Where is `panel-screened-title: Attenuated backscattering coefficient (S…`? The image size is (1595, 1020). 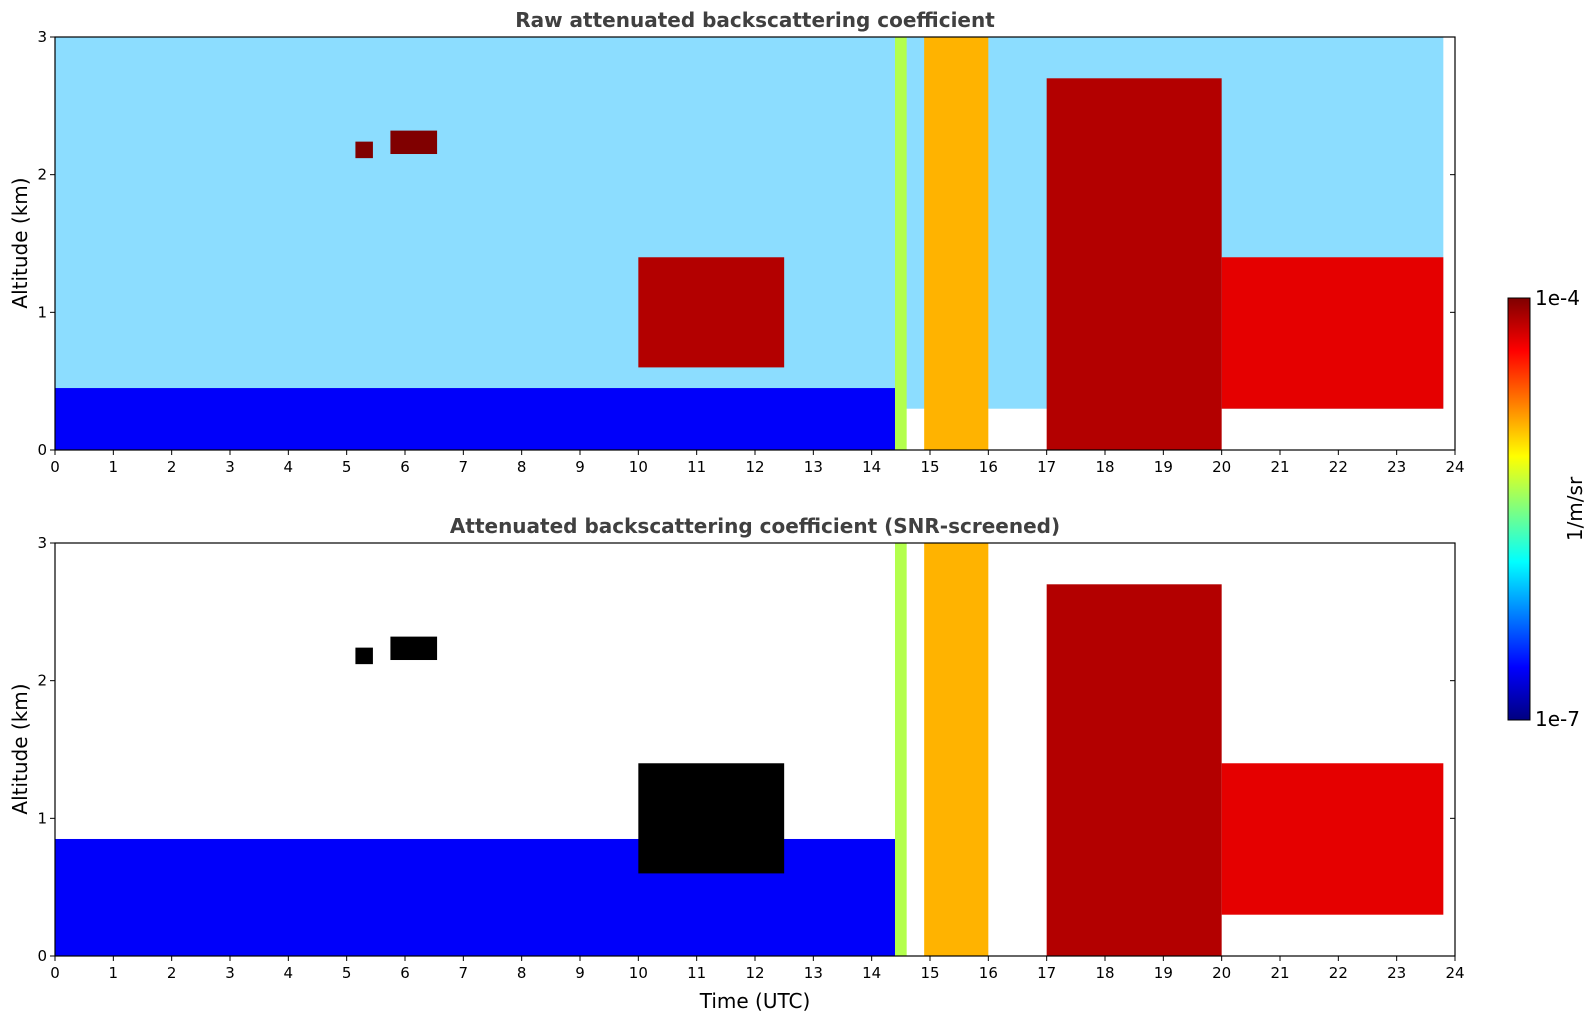
panel-screened-title: Attenuated backscattering coefficient (S… is located at coordinates (755, 526).